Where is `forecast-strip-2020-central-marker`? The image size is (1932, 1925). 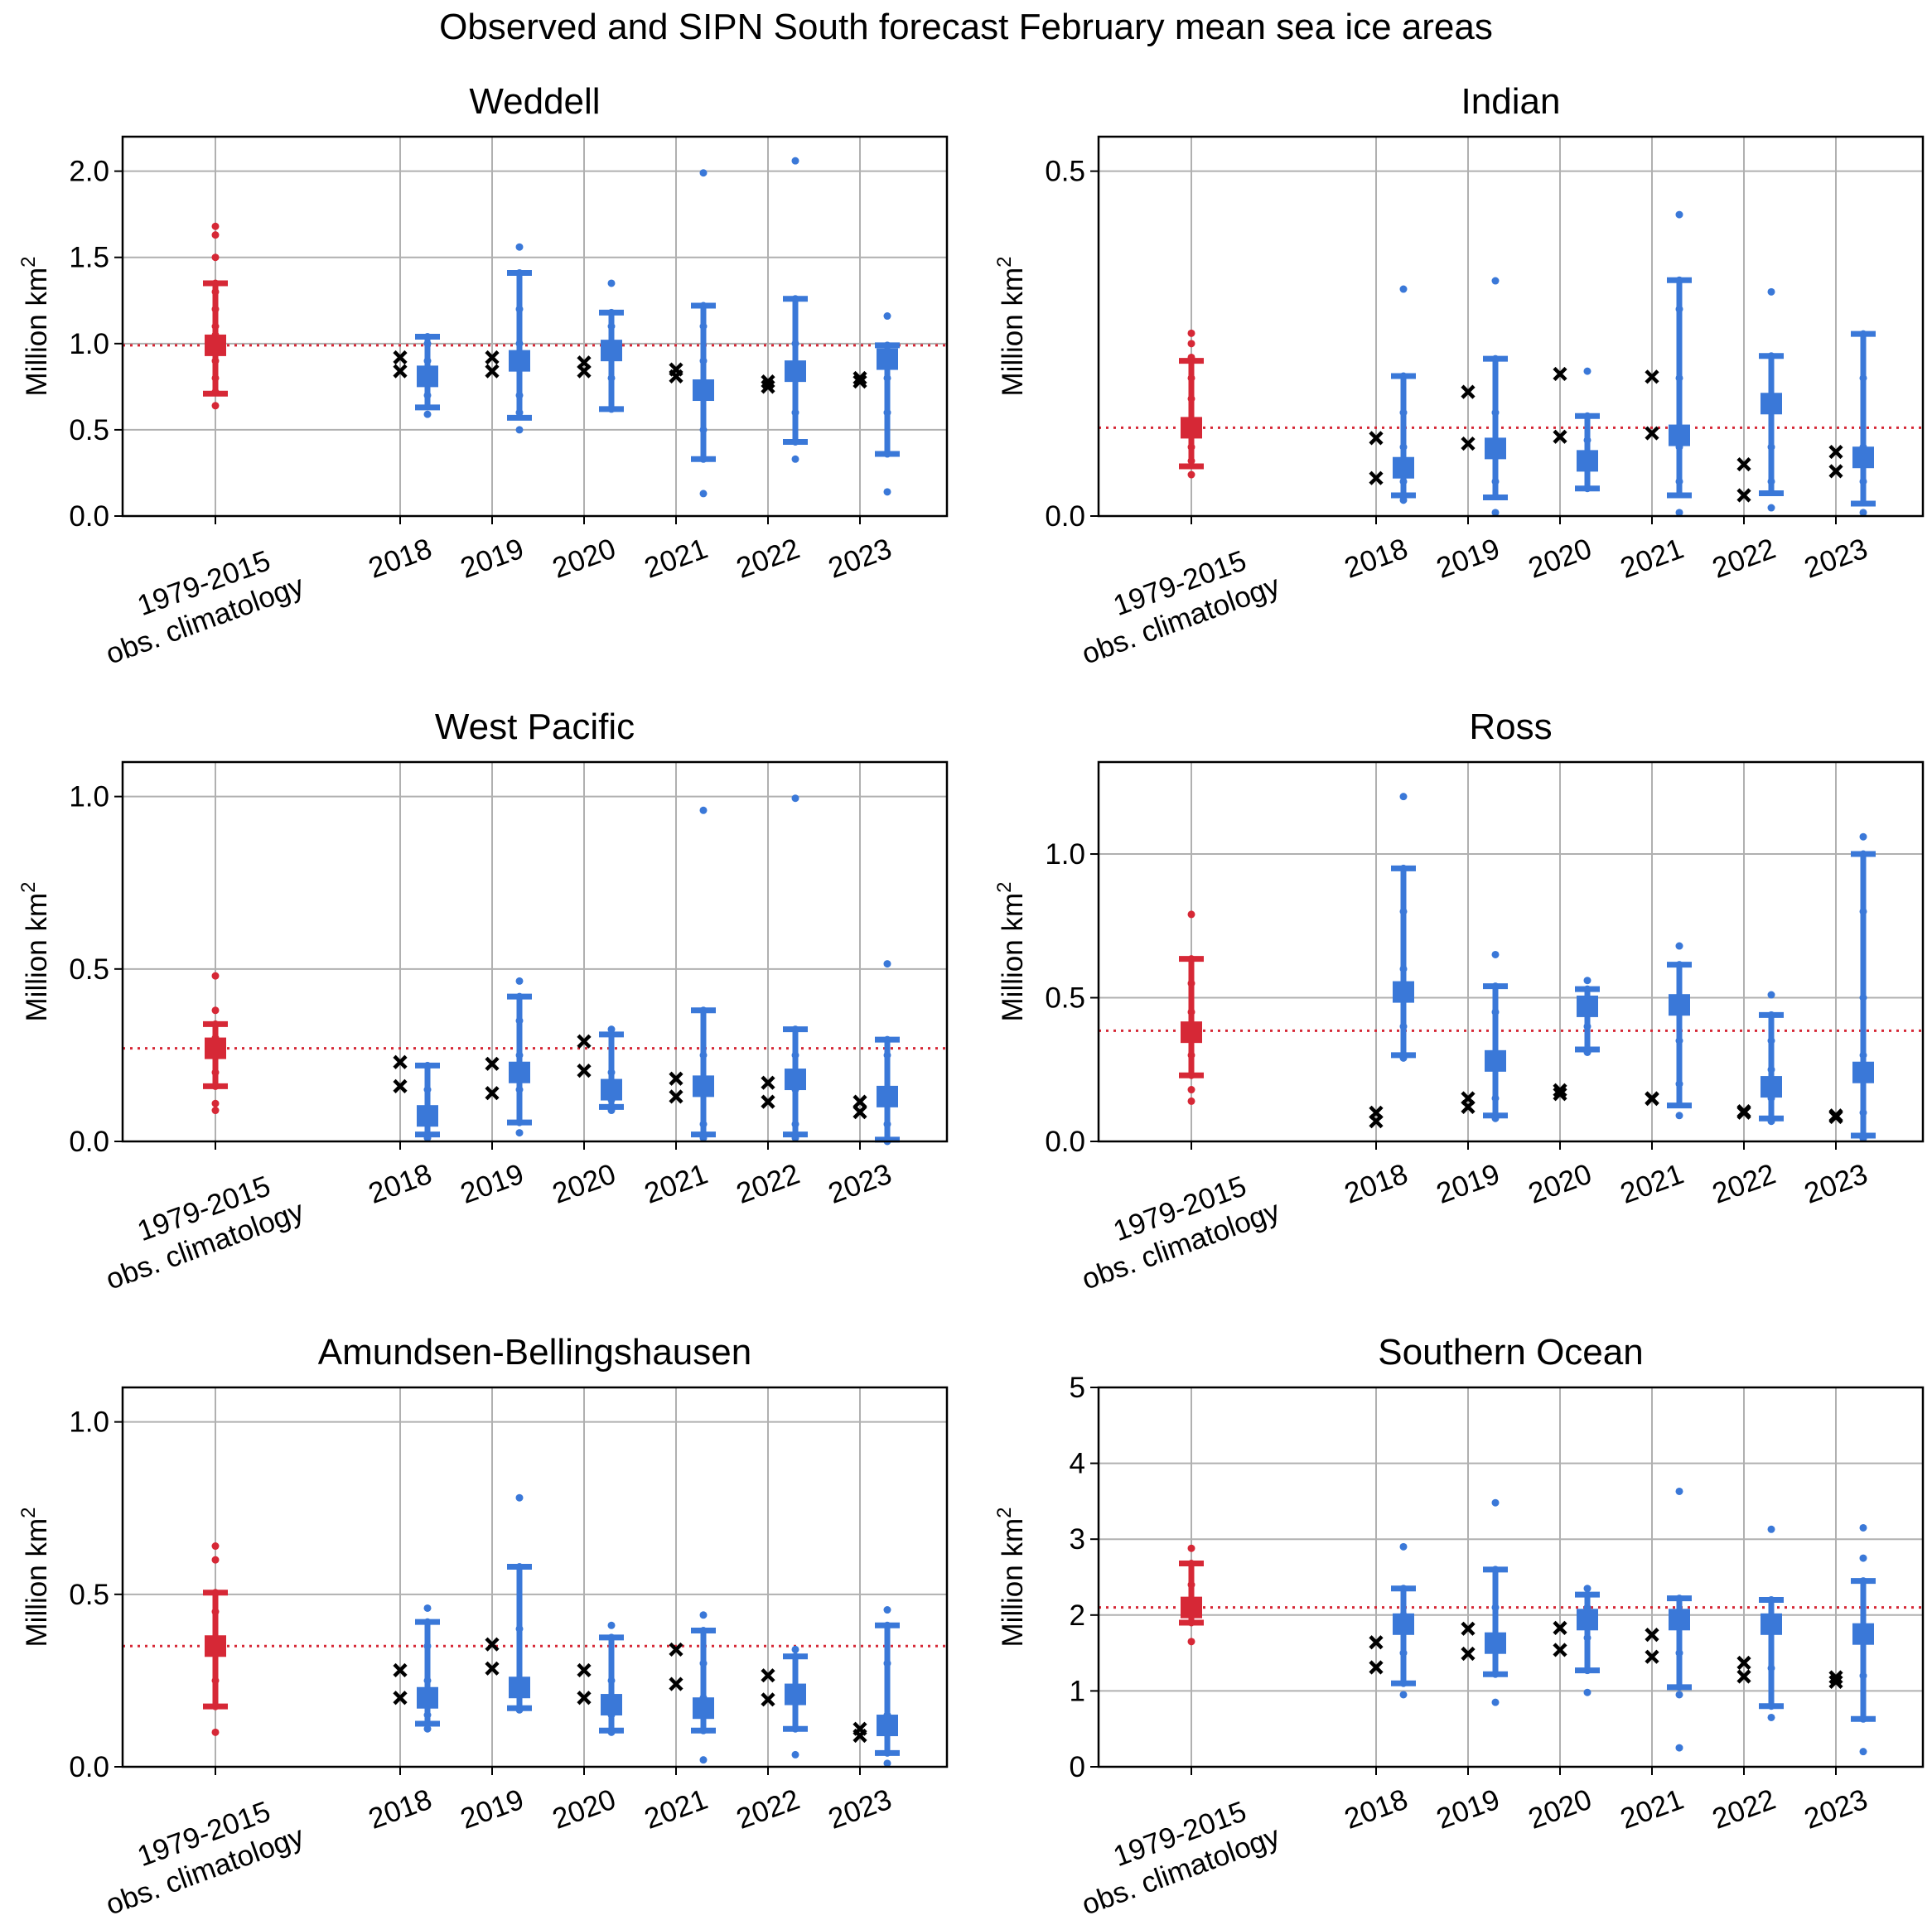 forecast-strip-2020-central-marker is located at coordinates (611, 1089).